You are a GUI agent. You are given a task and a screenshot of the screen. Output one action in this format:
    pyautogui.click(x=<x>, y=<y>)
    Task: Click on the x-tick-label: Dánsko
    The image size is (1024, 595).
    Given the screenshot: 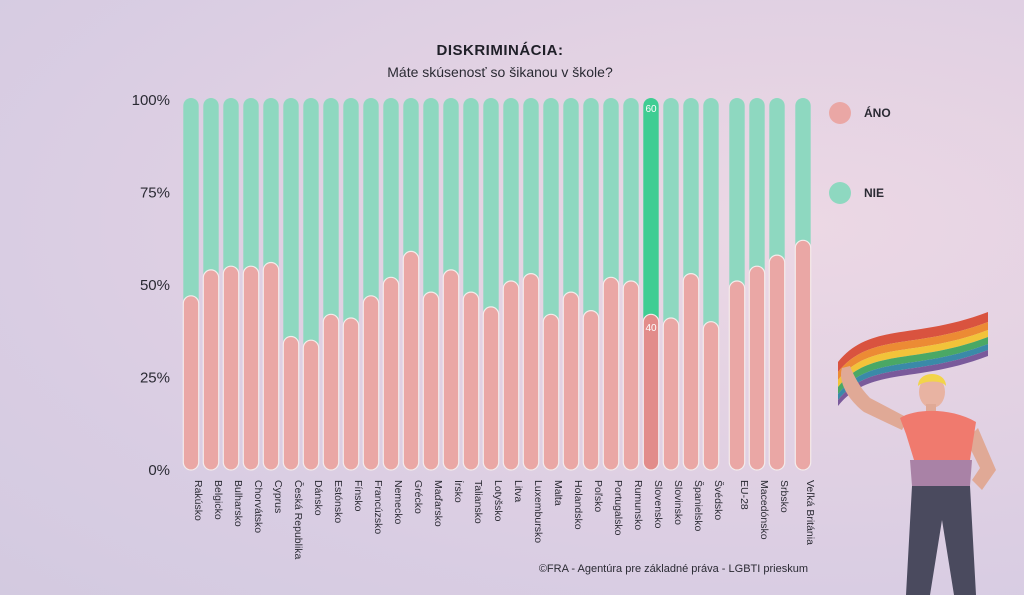 What is the action you would take?
    pyautogui.click(x=318, y=498)
    